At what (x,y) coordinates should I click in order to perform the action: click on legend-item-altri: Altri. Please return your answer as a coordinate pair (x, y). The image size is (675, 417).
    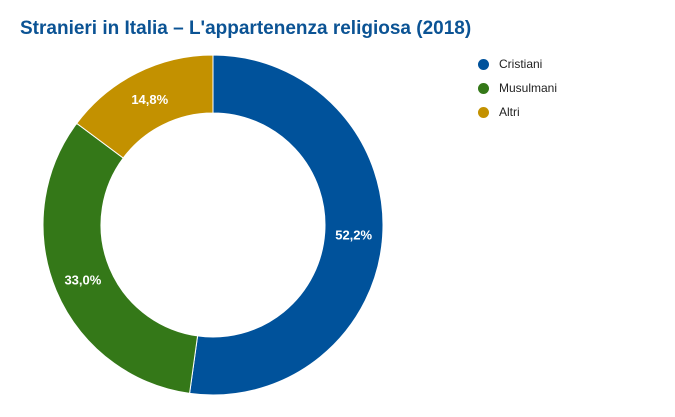
    Looking at the image, I should click on (517, 112).